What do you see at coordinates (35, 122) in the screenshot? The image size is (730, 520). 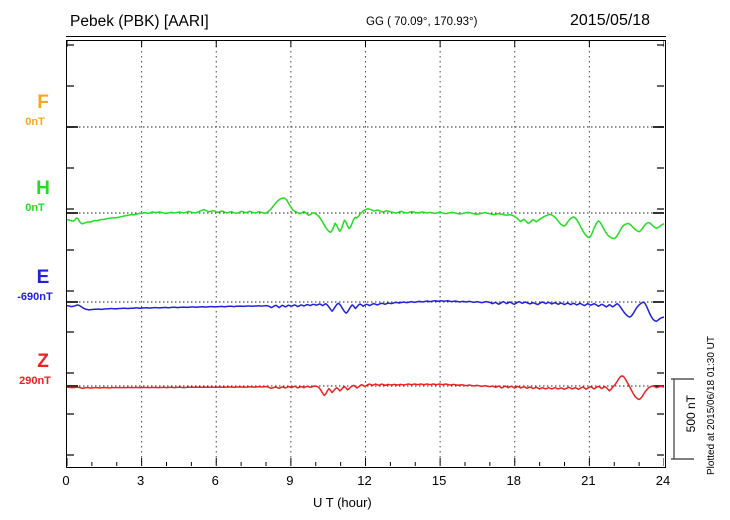 I see `axis-baseline-value-f: 0nT` at bounding box center [35, 122].